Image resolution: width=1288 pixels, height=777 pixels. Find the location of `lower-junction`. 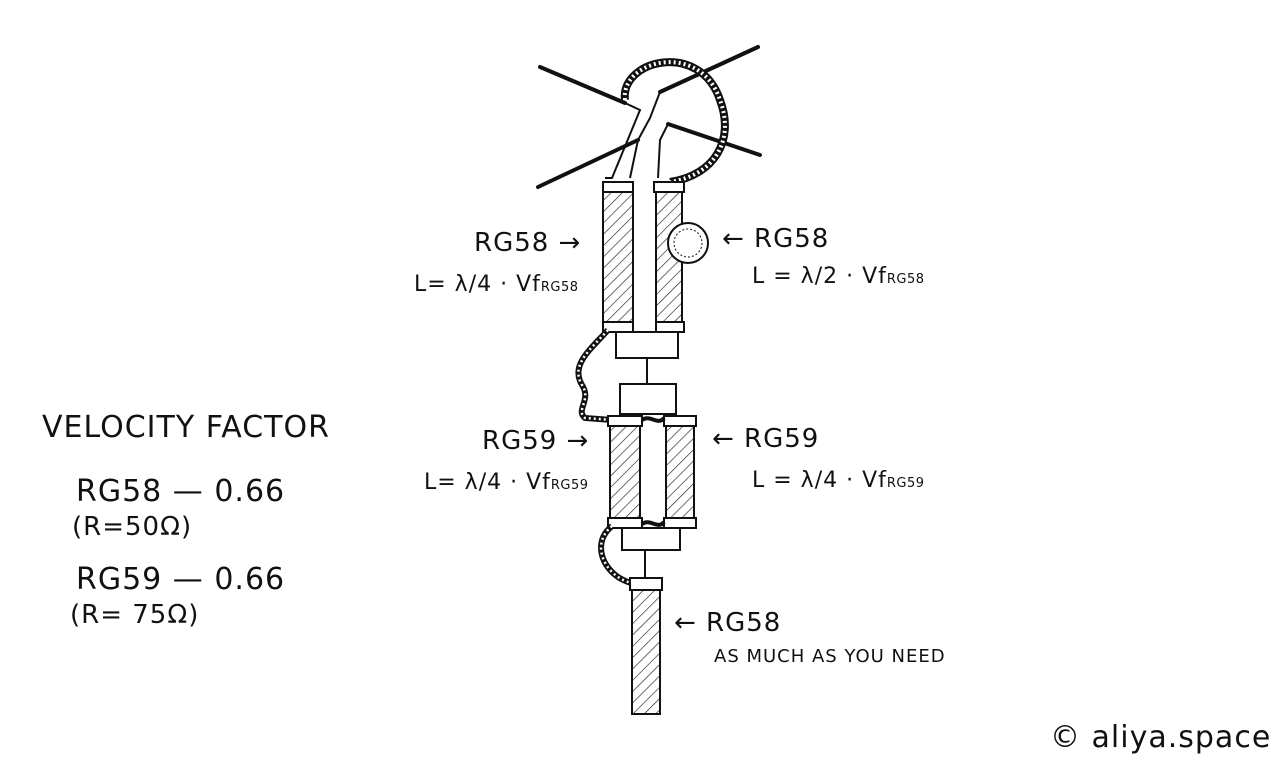

lower-junction is located at coordinates (651, 539).